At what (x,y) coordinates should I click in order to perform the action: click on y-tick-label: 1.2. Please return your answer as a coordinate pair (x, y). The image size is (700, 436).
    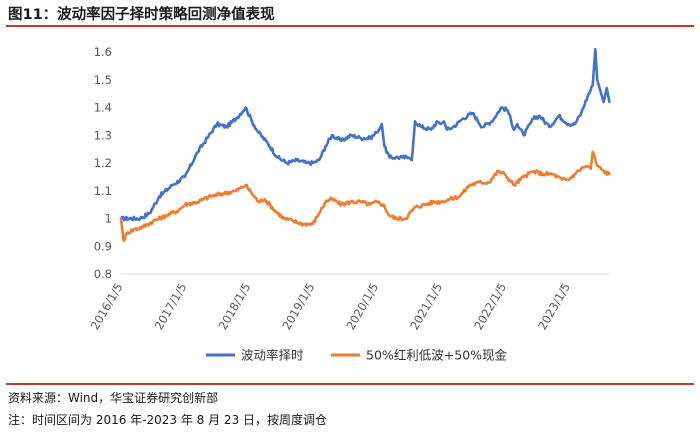
    Looking at the image, I should click on (103, 163).